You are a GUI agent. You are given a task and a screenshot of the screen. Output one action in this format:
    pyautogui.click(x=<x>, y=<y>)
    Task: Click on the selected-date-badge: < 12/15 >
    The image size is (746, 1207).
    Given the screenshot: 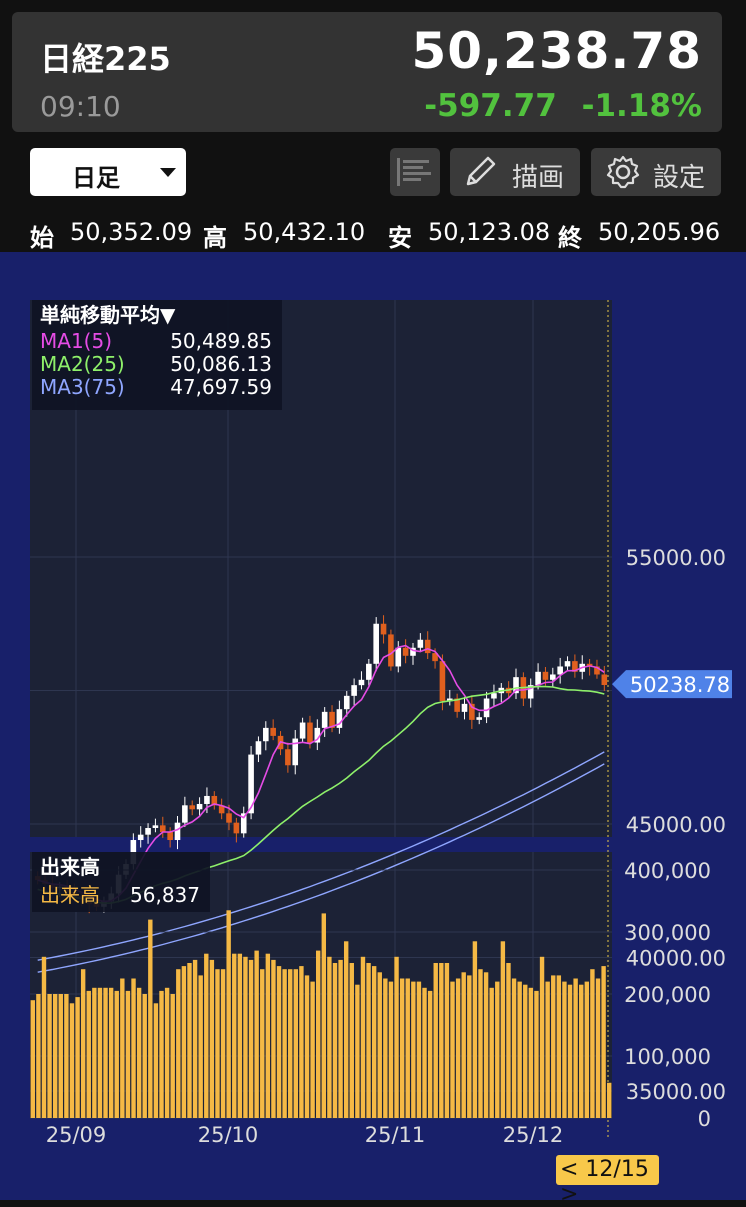 What is the action you would take?
    pyautogui.click(x=607, y=1181)
    